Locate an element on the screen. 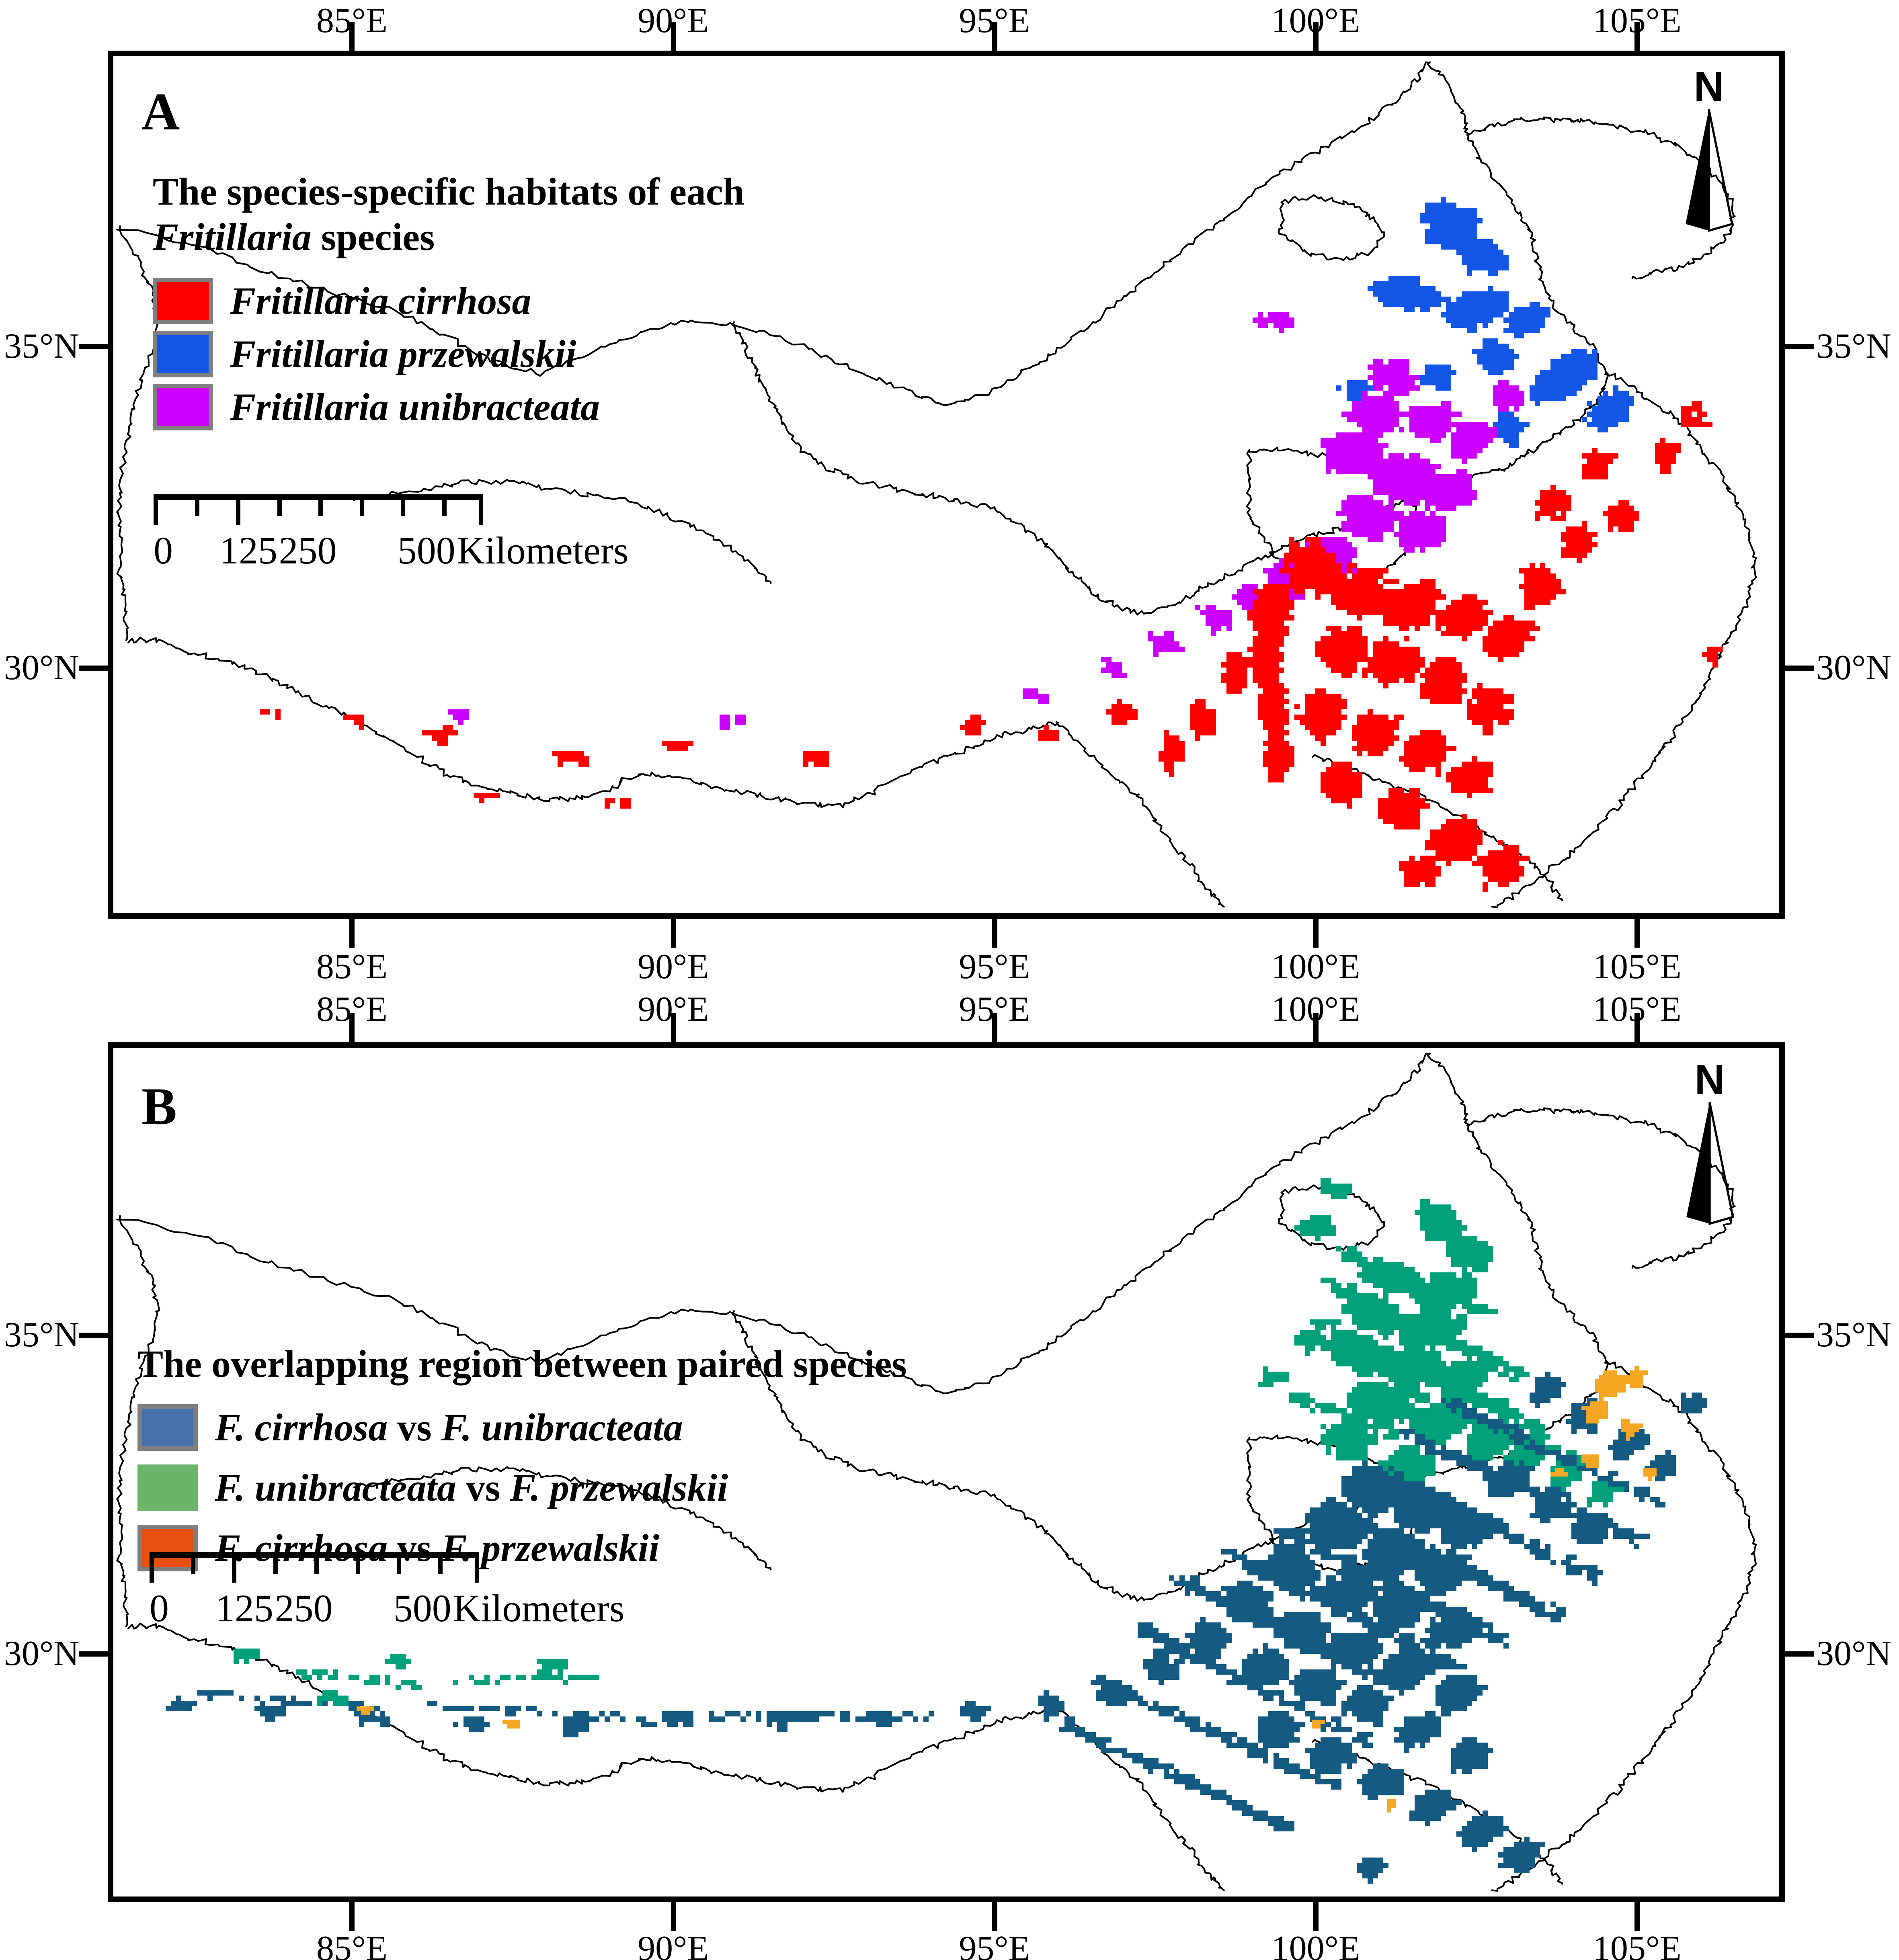 The image size is (1899, 1960). scalebar-a-unit: Kilometers is located at coordinates (543, 550).